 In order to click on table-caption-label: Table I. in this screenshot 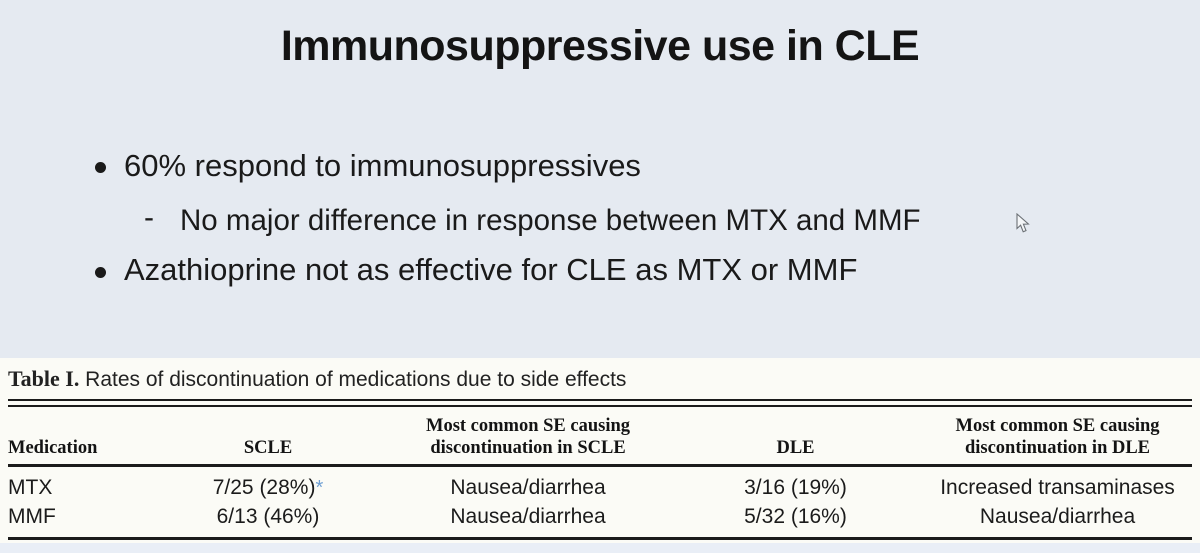, I will do `click(44, 378)`.